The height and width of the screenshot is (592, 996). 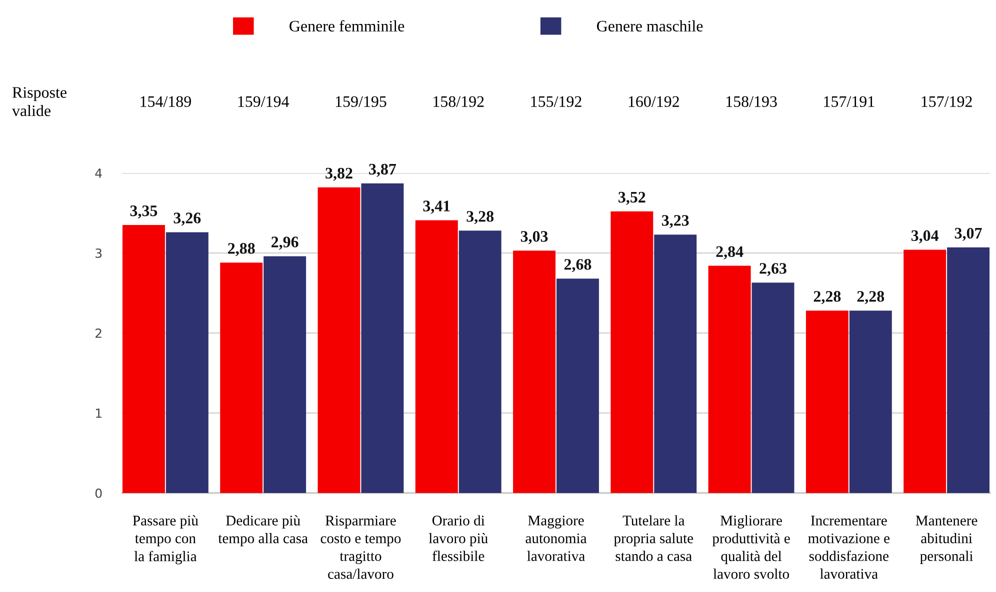 I want to click on y-tick-label: 4, so click(x=98, y=173).